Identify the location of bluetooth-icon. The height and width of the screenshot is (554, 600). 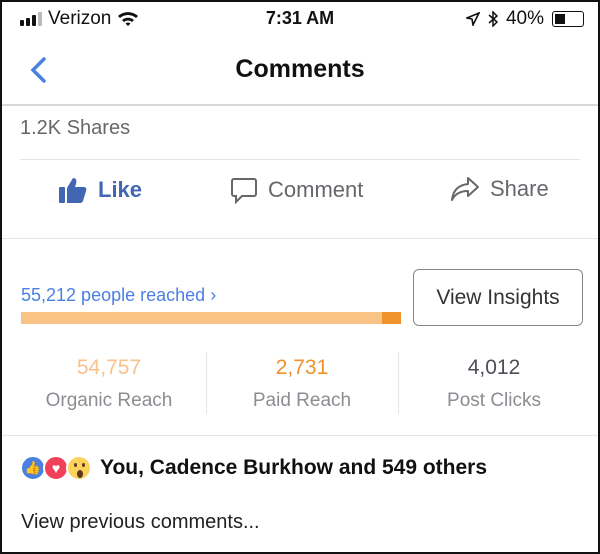
(493, 19).